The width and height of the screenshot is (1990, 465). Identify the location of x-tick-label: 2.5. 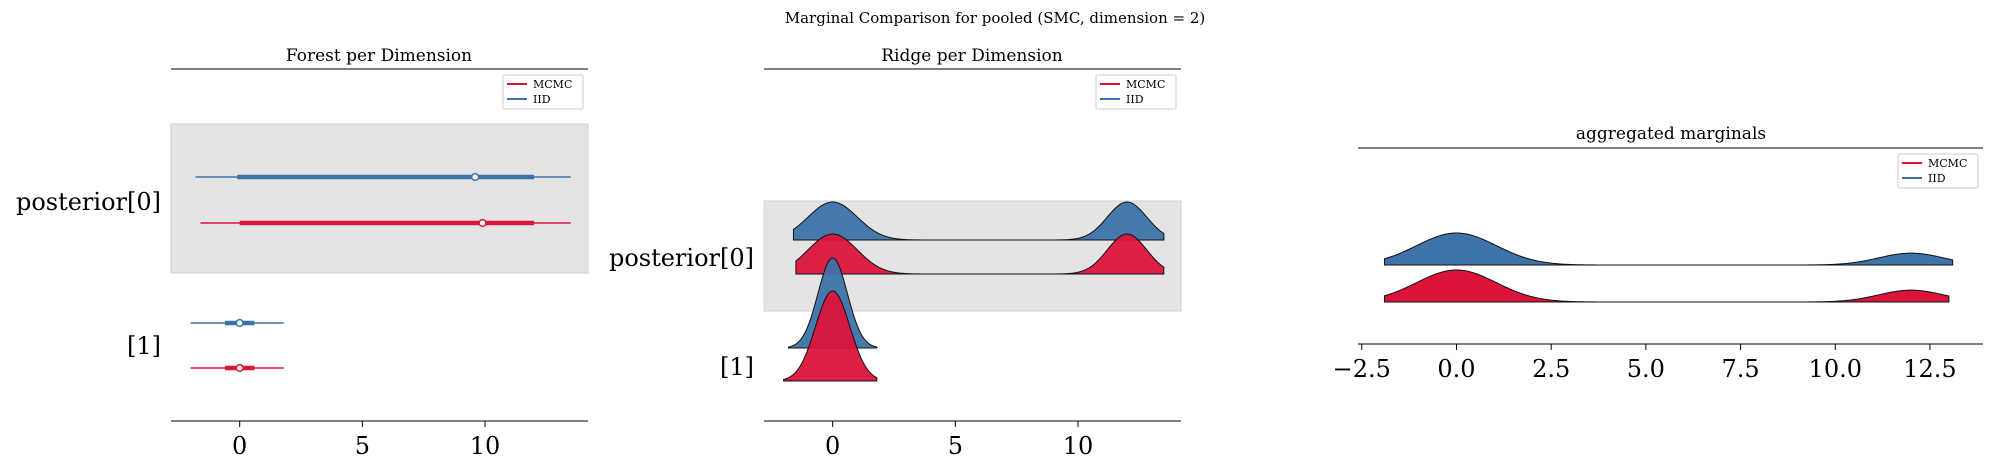
(1551, 369).